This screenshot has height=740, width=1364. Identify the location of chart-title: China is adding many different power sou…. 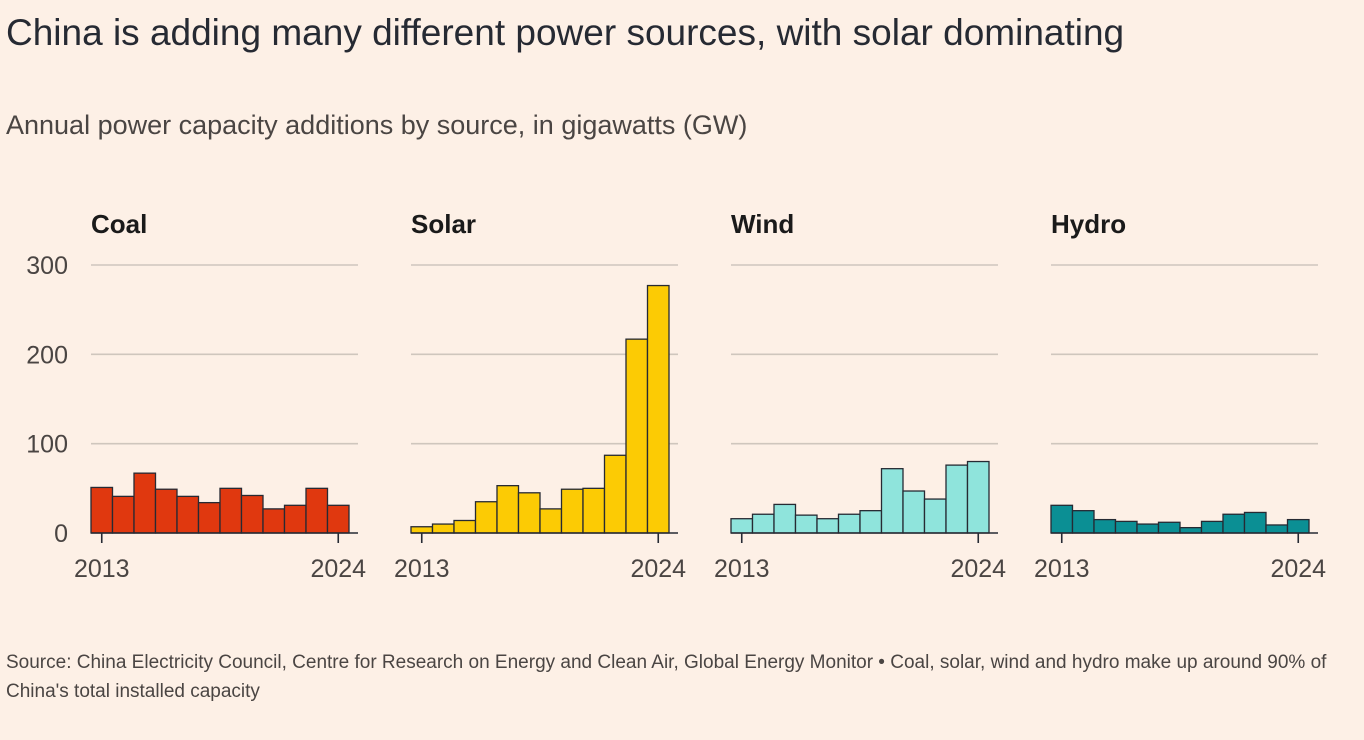
(565, 32).